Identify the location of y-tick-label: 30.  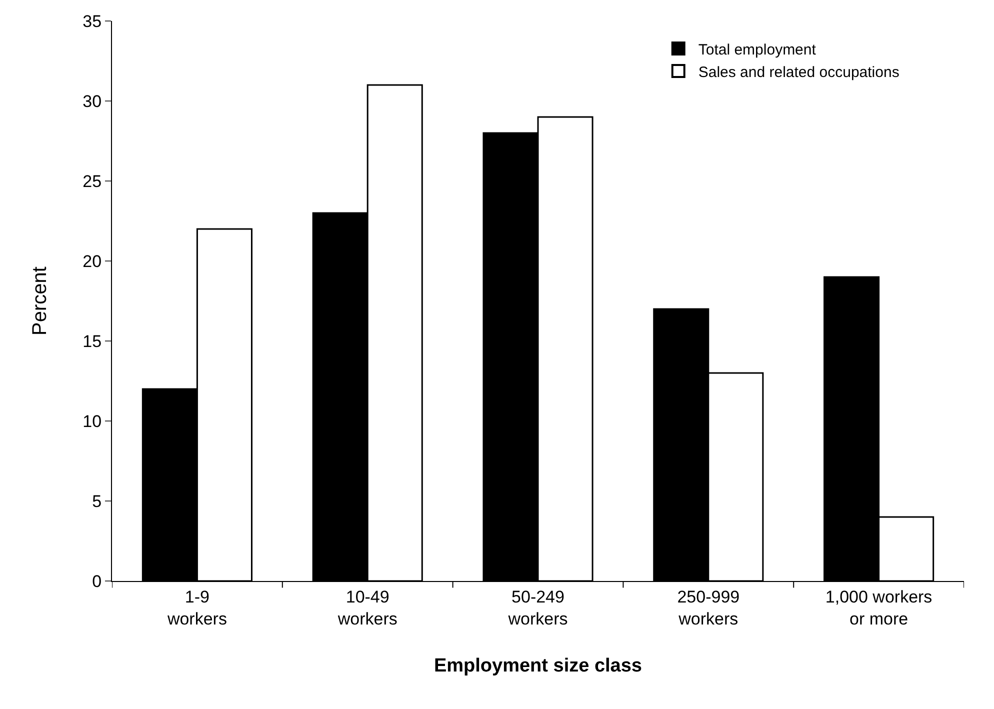
(92, 101).